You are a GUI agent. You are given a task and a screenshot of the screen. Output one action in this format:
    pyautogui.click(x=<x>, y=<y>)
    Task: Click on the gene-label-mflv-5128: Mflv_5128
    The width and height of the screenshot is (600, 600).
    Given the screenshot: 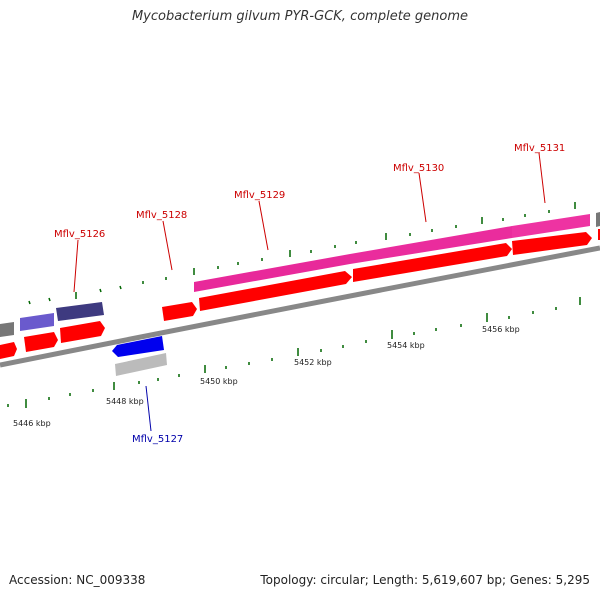 What is the action you would take?
    pyautogui.click(x=161, y=215)
    